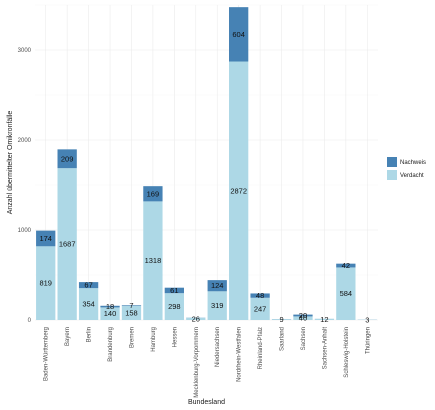 The height and width of the screenshot is (410, 435). Describe the element at coordinates (90, 334) in the screenshot. I see `x-tick-label-berlin: Berlin` at that location.